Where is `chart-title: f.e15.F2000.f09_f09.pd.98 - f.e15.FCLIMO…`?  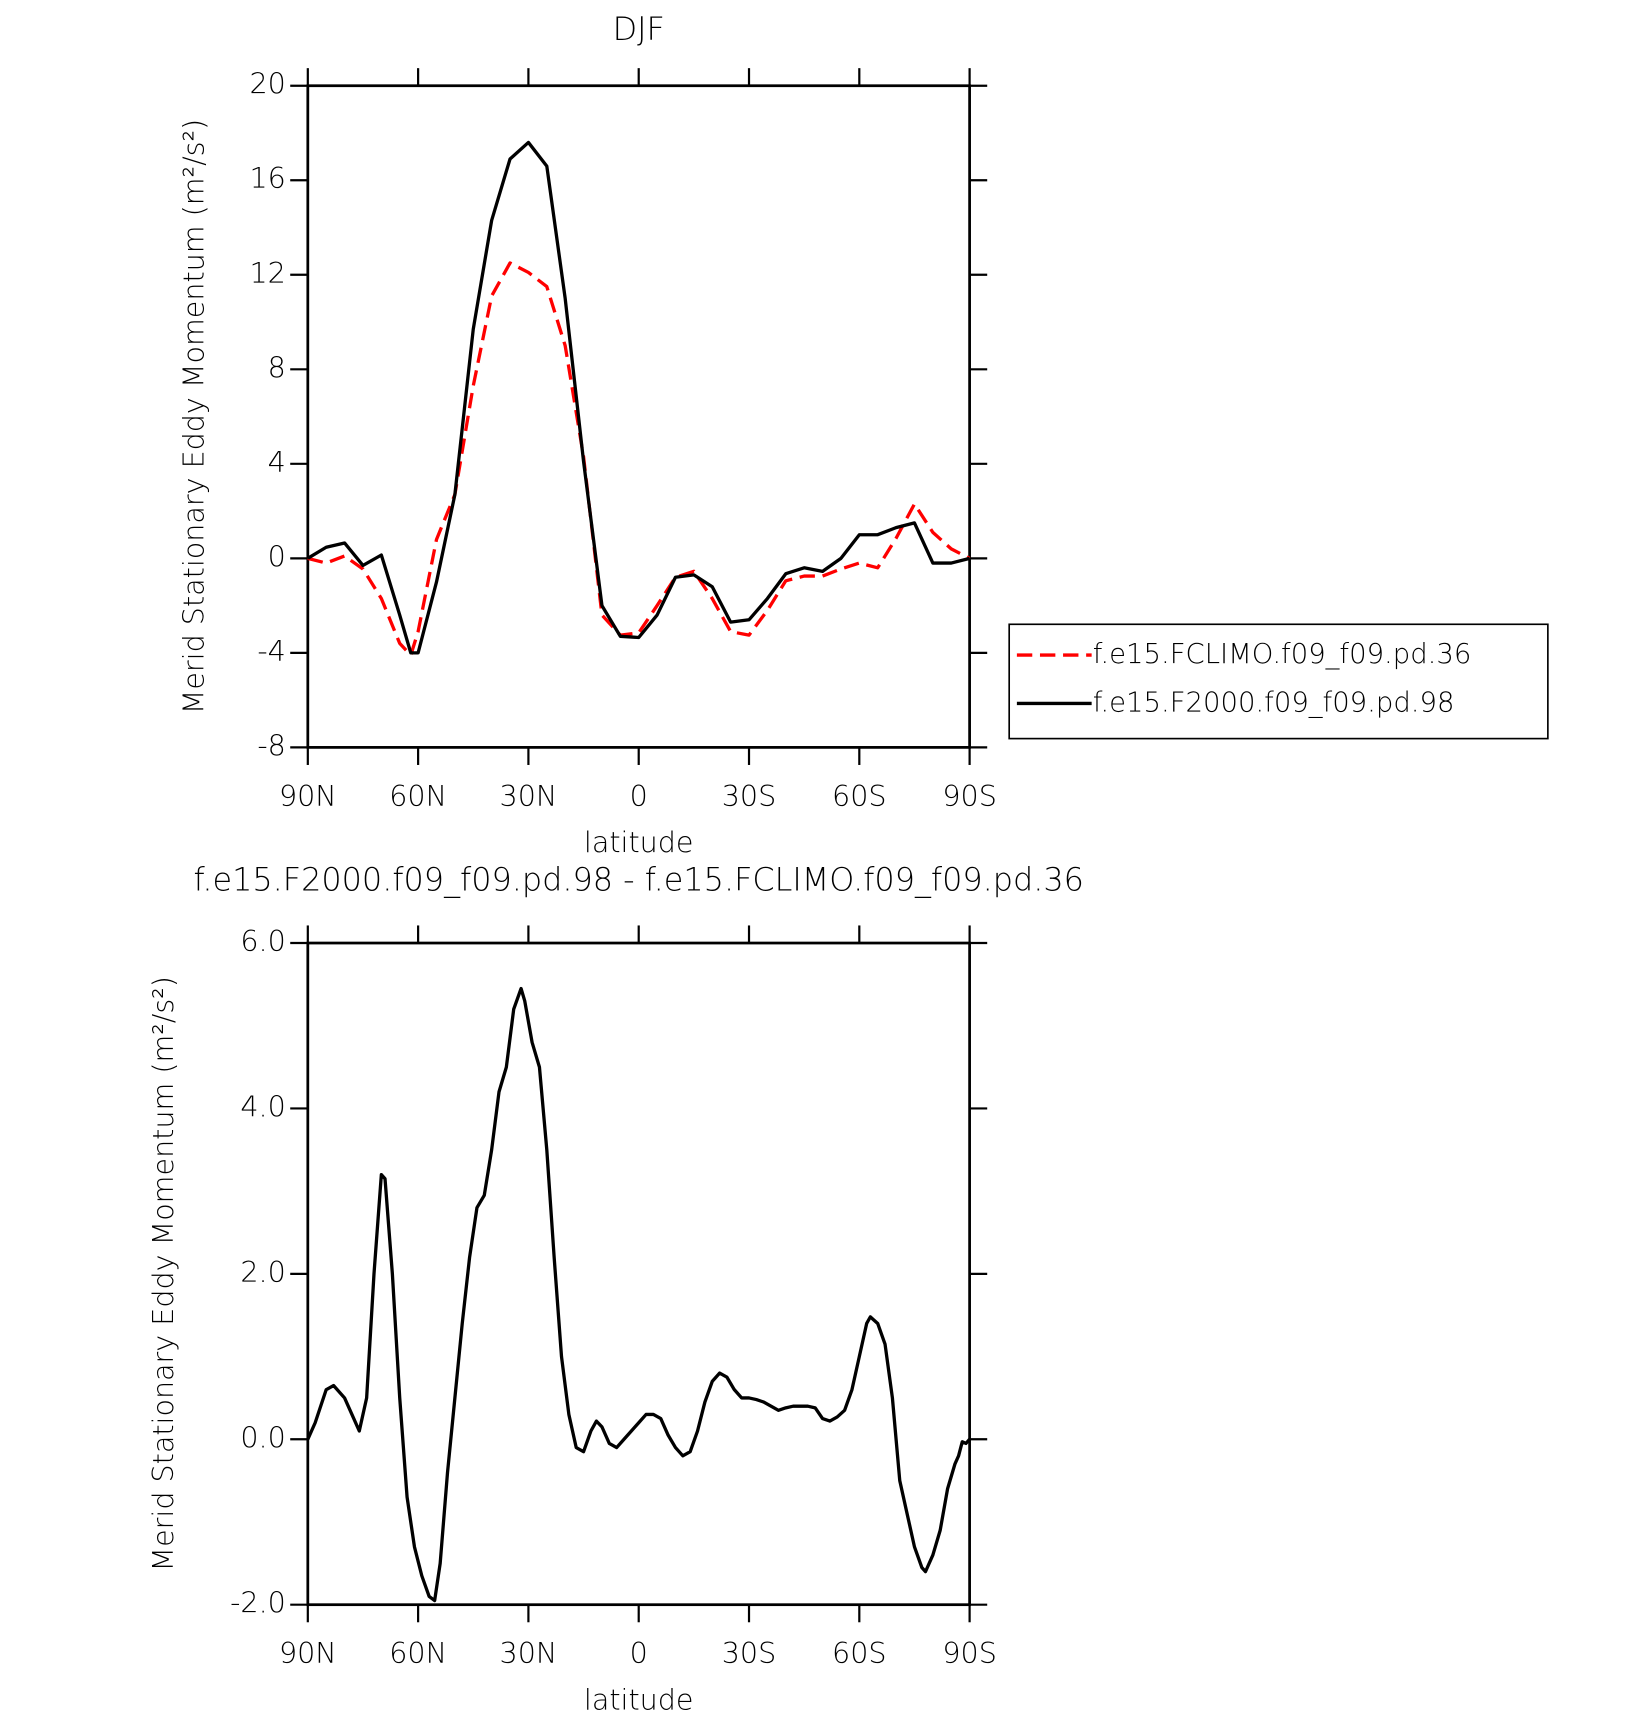
chart-title: f.e15.F2000.f09_f09.pd.98 - f.e15.FCLIMO… is located at coordinates (638, 879).